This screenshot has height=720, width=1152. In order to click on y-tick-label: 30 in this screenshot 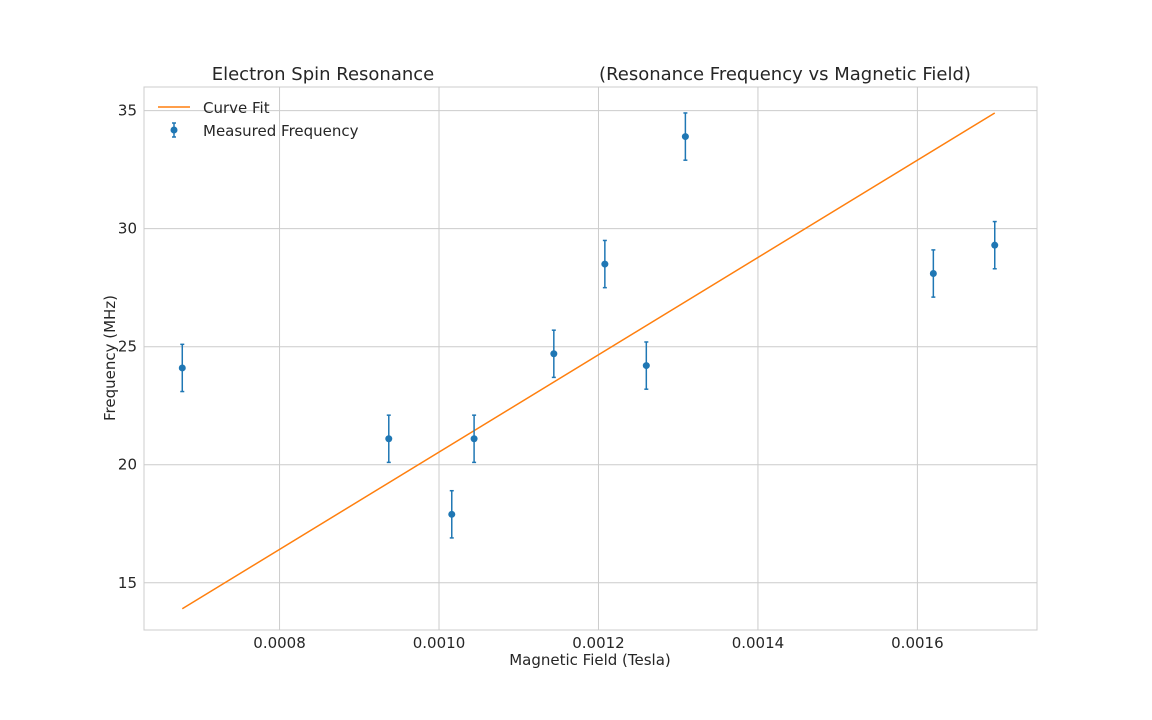, I will do `click(127, 229)`.